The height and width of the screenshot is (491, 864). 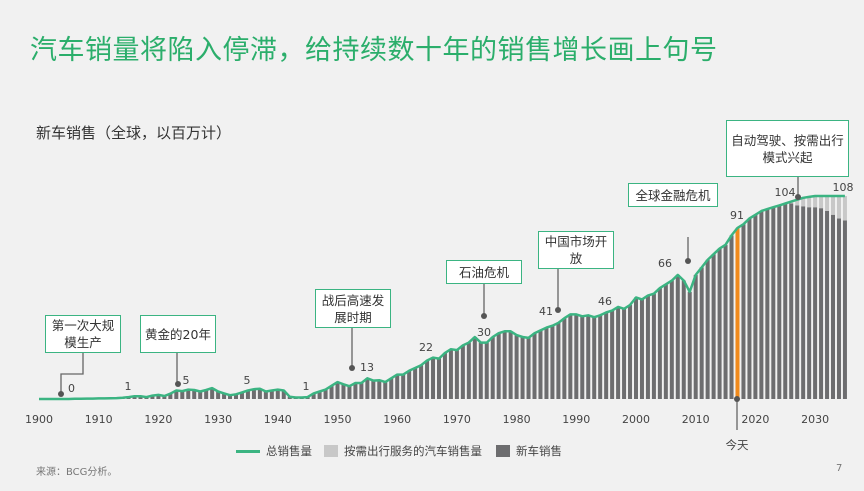 I want to click on data-label: 13, so click(x=367, y=367).